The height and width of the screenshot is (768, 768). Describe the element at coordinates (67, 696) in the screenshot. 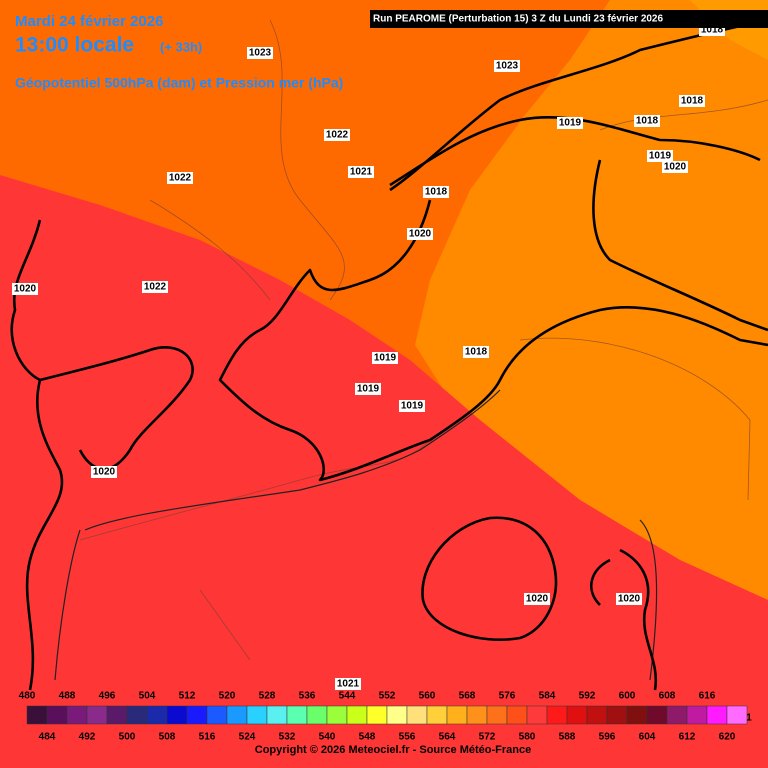

I see `colorbar-label: 488` at that location.